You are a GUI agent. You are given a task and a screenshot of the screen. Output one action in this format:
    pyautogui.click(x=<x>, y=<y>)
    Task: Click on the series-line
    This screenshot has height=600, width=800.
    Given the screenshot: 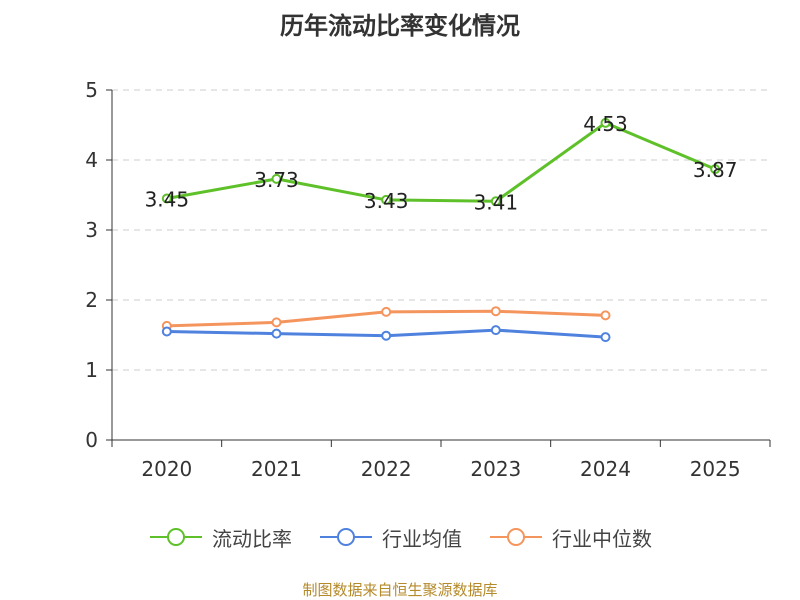 What is the action you would take?
    pyautogui.click(x=441, y=162)
    